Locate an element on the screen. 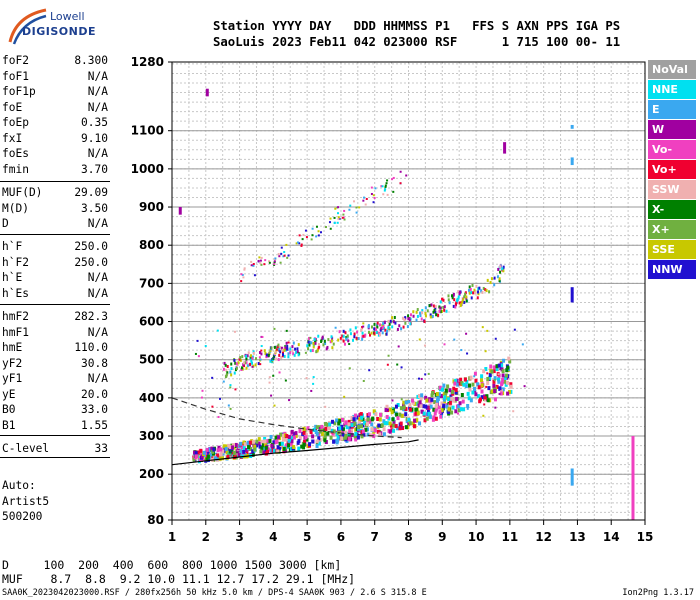 The width and height of the screenshot is (700, 600). y-tick-label: 400 is located at coordinates (151, 398).